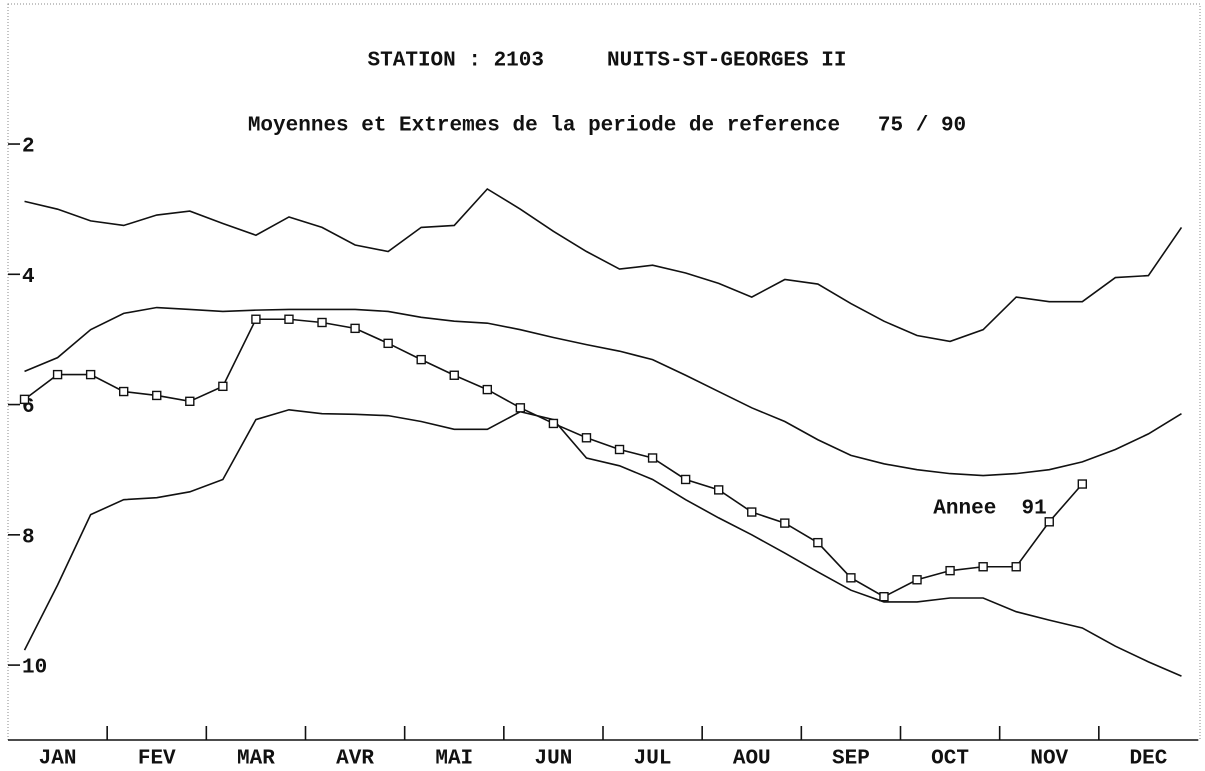 This screenshot has width=1205, height=771. I want to click on chart-title: STATION : 2103 NUITS-ST-GEORGES II, so click(607, 61).